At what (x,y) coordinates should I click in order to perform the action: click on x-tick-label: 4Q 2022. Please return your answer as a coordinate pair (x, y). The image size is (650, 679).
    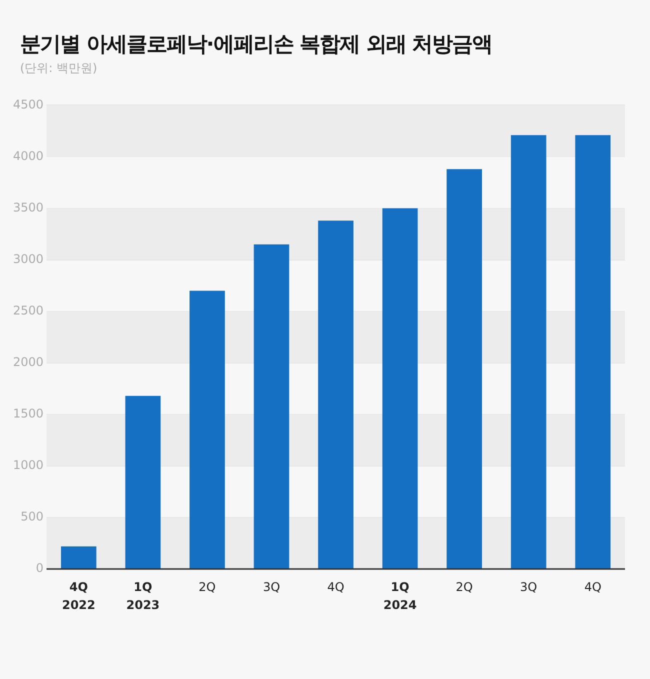
    Looking at the image, I should click on (79, 596).